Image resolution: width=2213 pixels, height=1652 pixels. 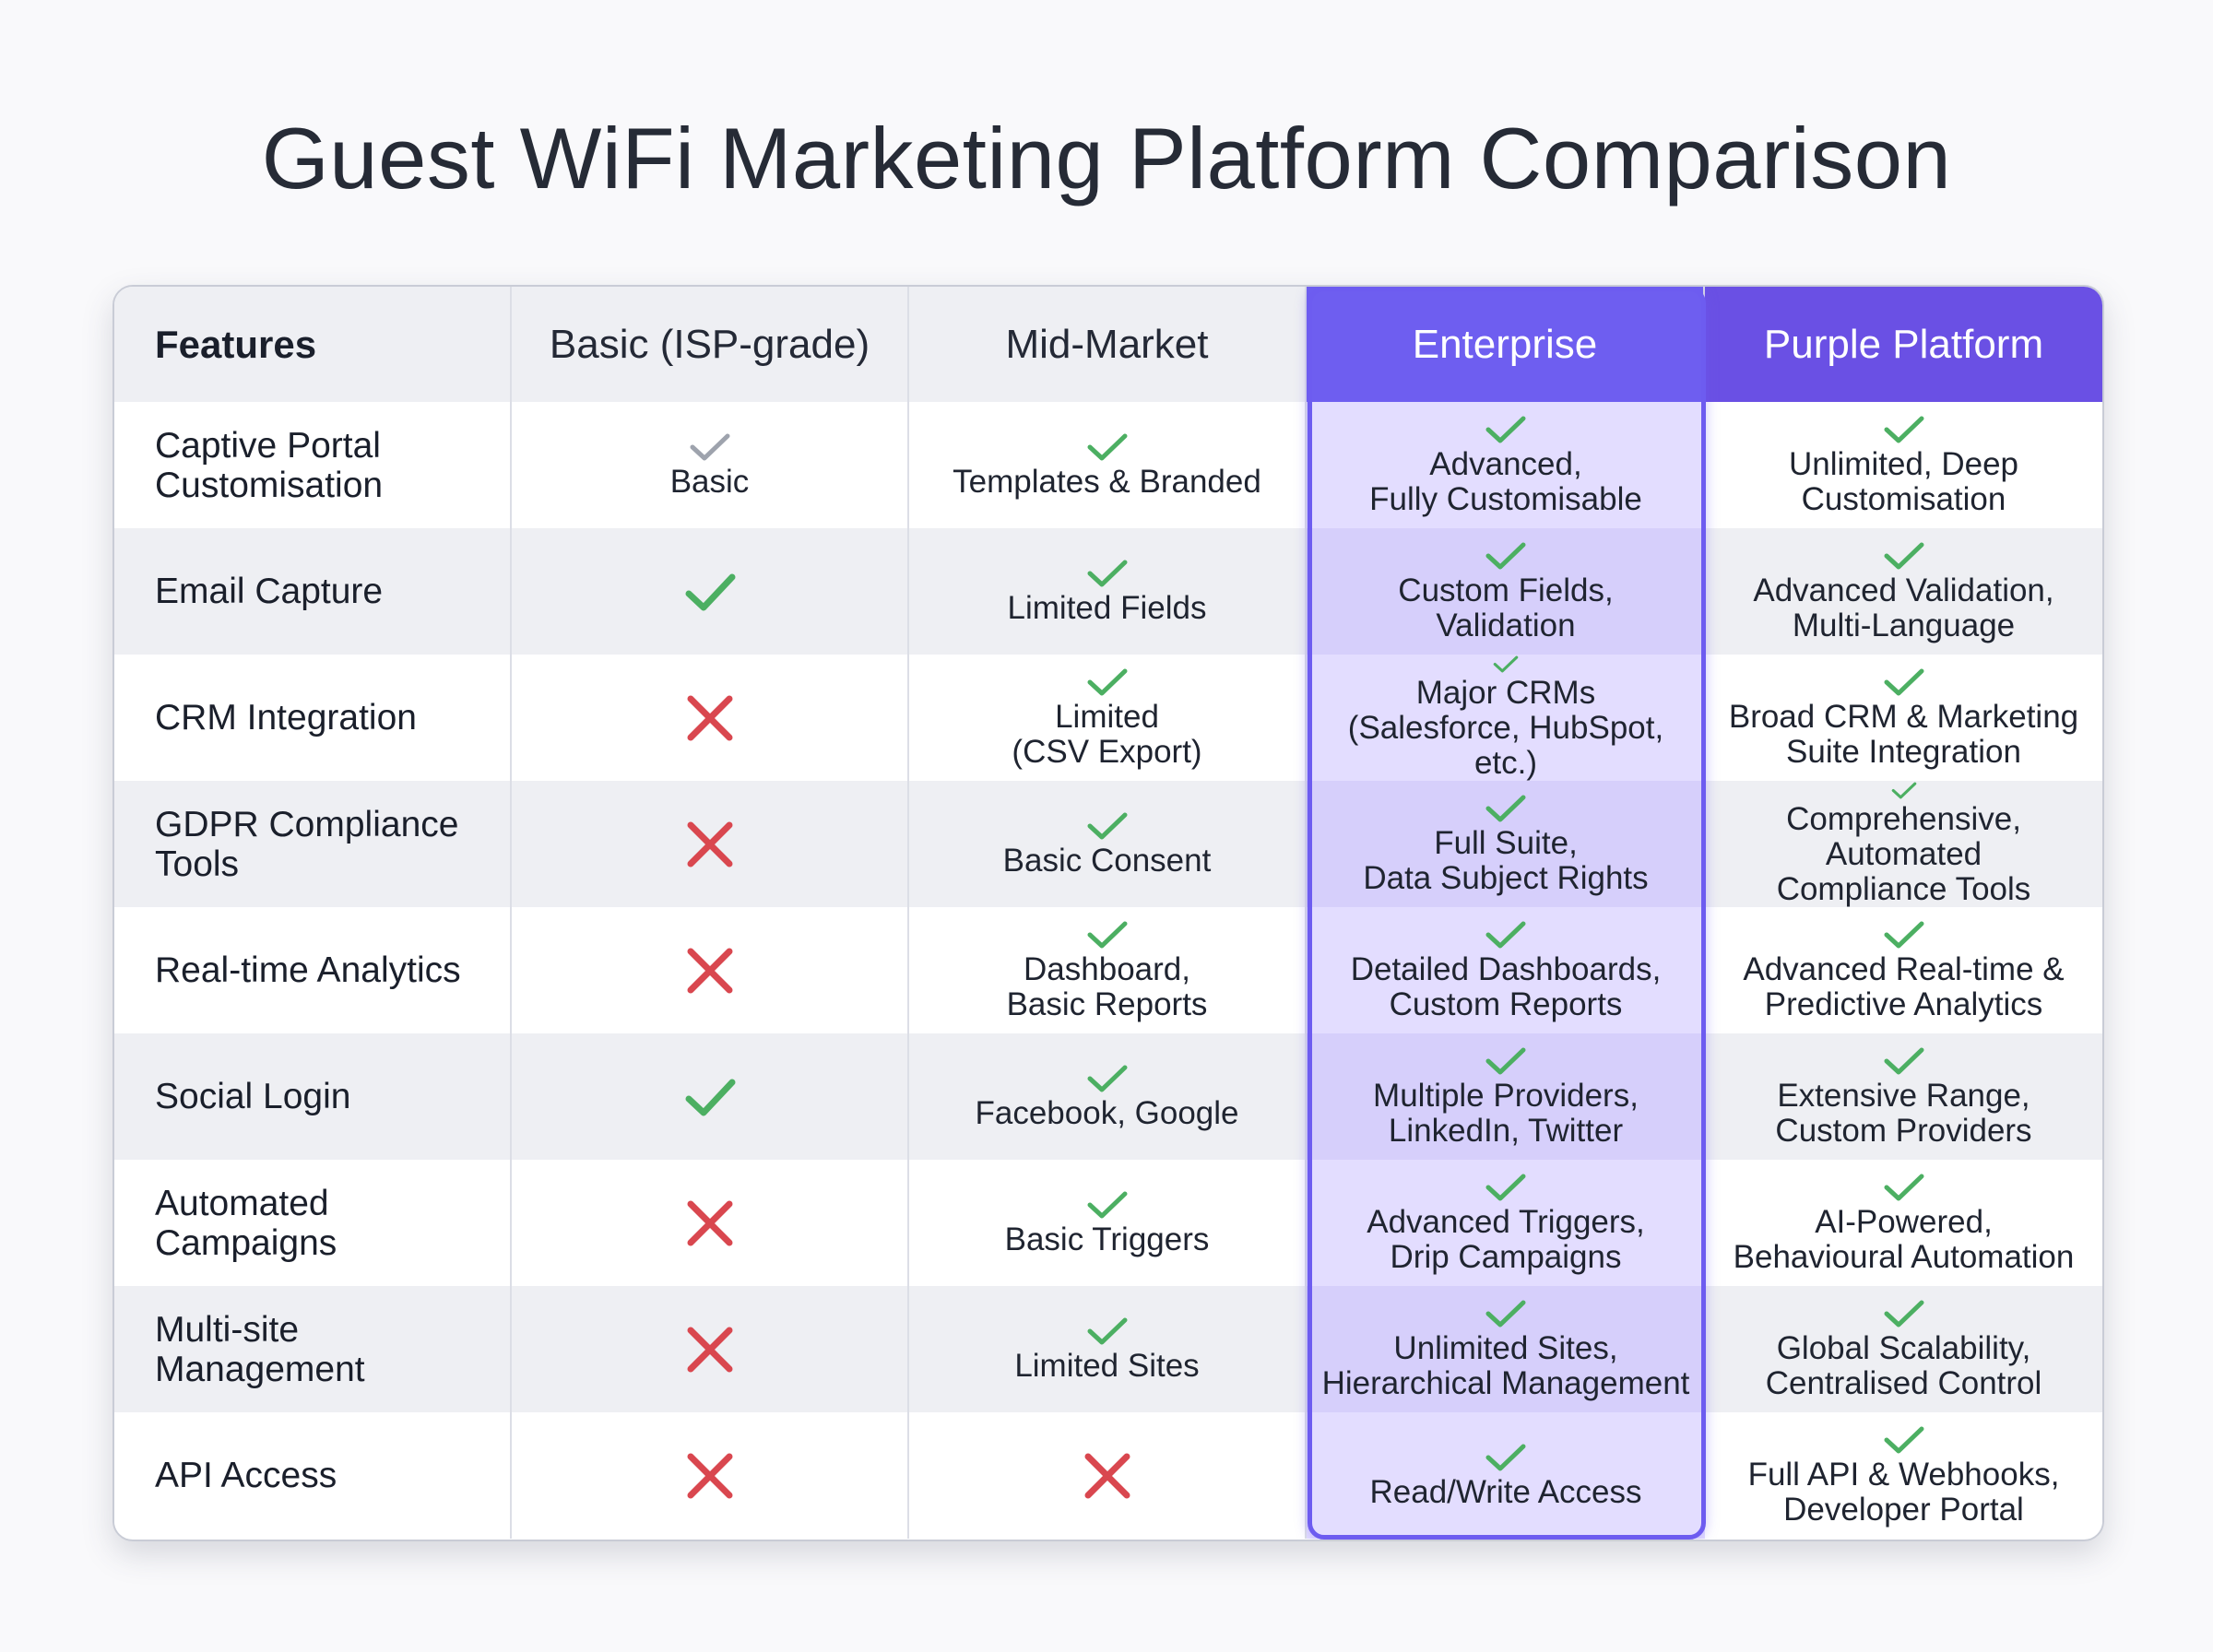 I want to click on purple-cell: Advanced Validation, Multi-Language, so click(x=1903, y=591).